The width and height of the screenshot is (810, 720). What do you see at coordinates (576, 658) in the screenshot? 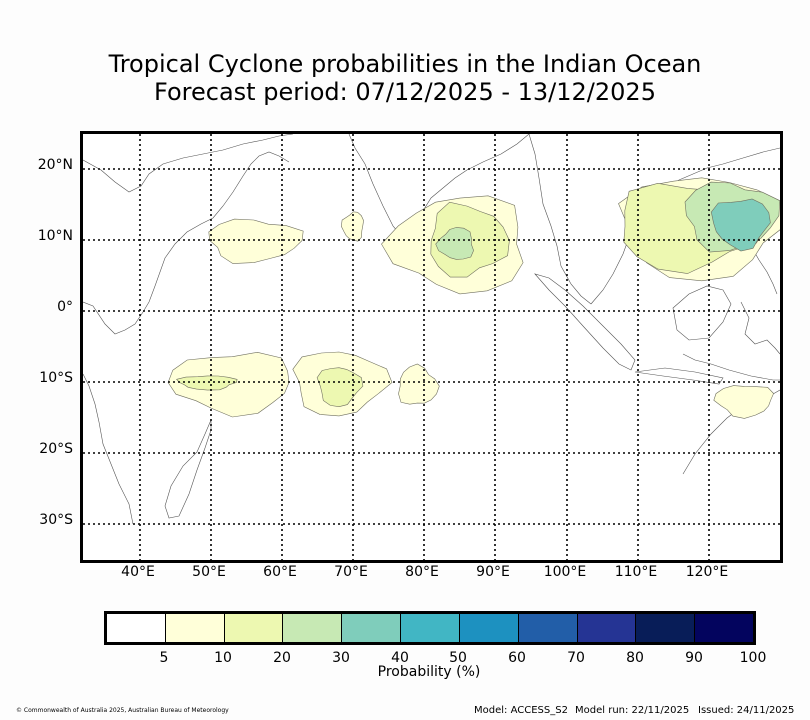
I see `colorbar-tick-70: 70` at bounding box center [576, 658].